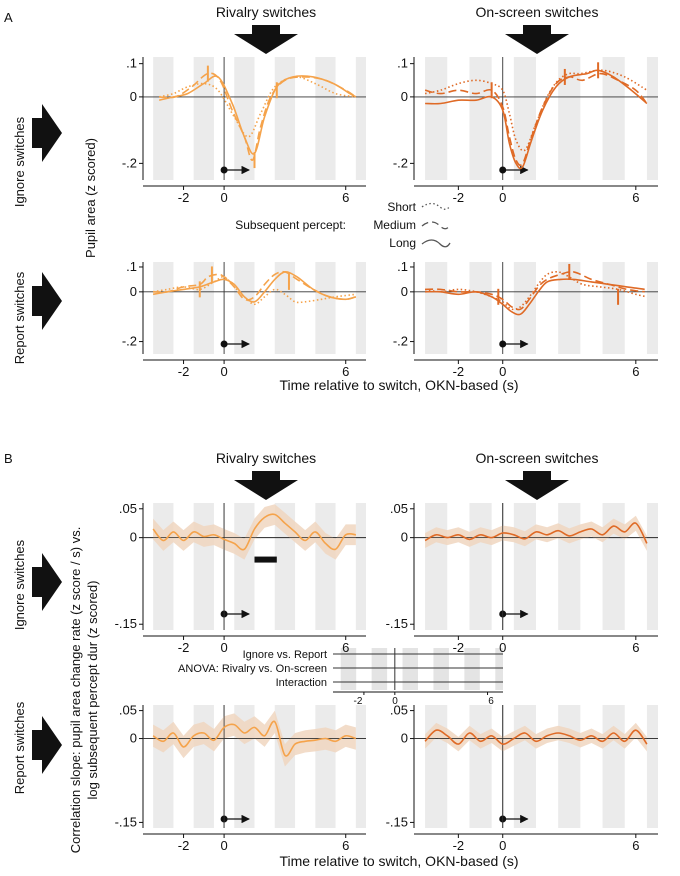  Describe the element at coordinates (394, 225) in the screenshot. I see `legend-medium-label: Medium` at that location.